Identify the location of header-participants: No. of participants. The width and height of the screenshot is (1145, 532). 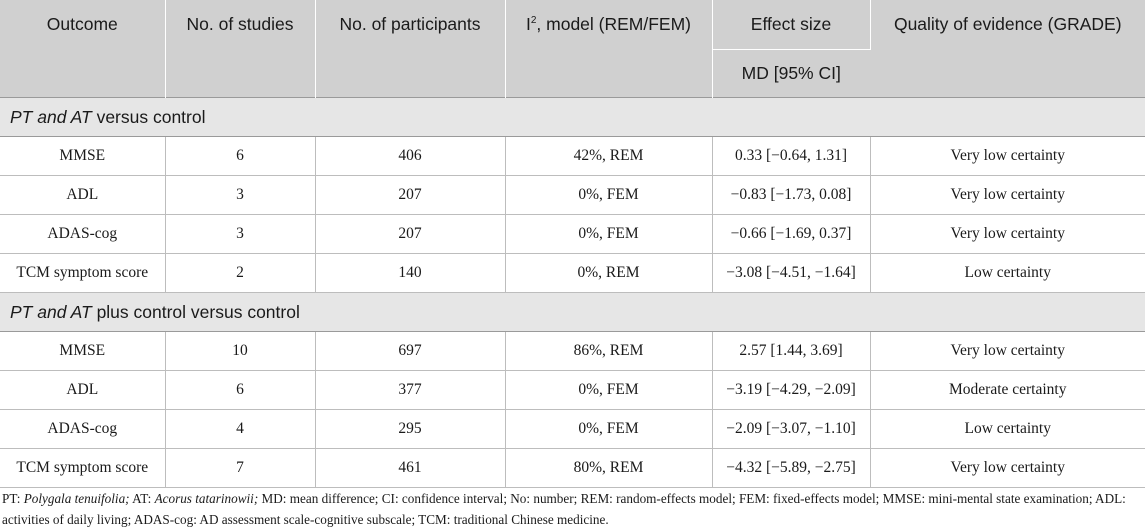
(410, 49).